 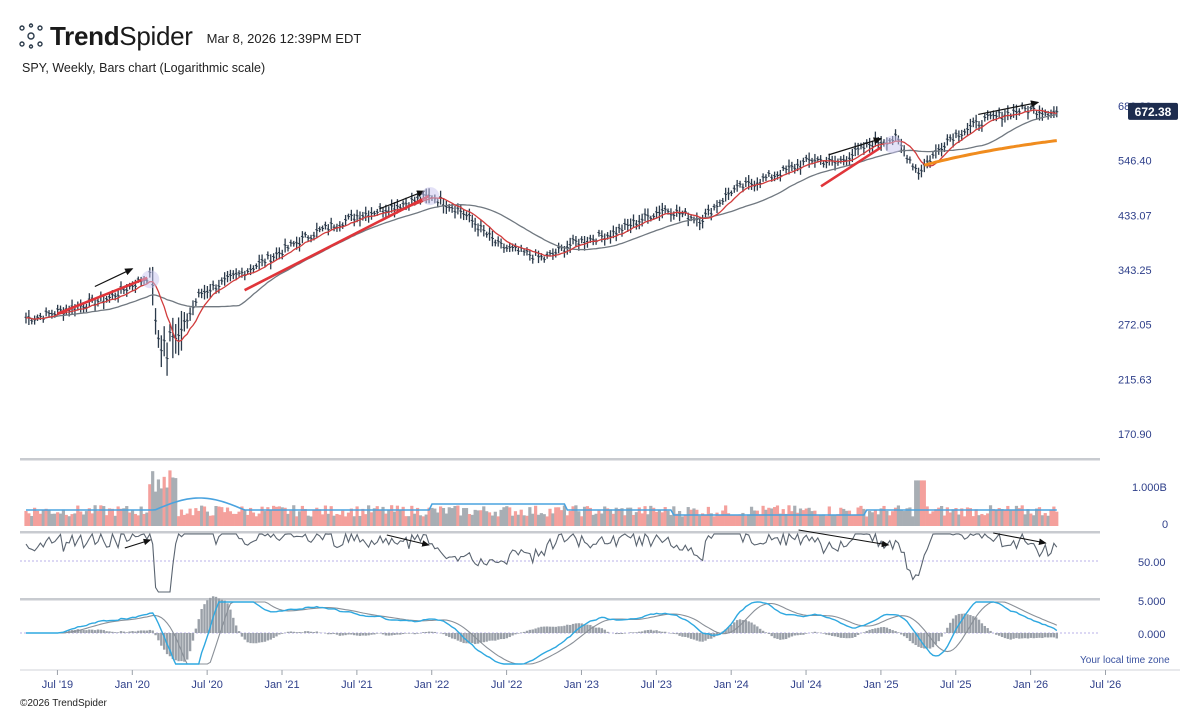 What do you see at coordinates (1125, 660) in the screenshot?
I see `local-time-zone-link: Your local time zone` at bounding box center [1125, 660].